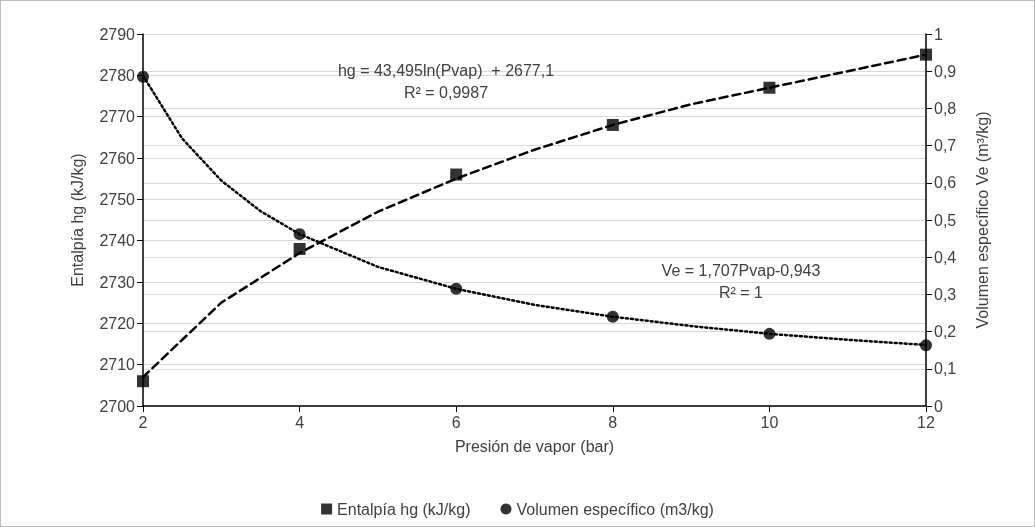  What do you see at coordinates (938, 34) in the screenshot?
I see `y2-tick-label: 1` at bounding box center [938, 34].